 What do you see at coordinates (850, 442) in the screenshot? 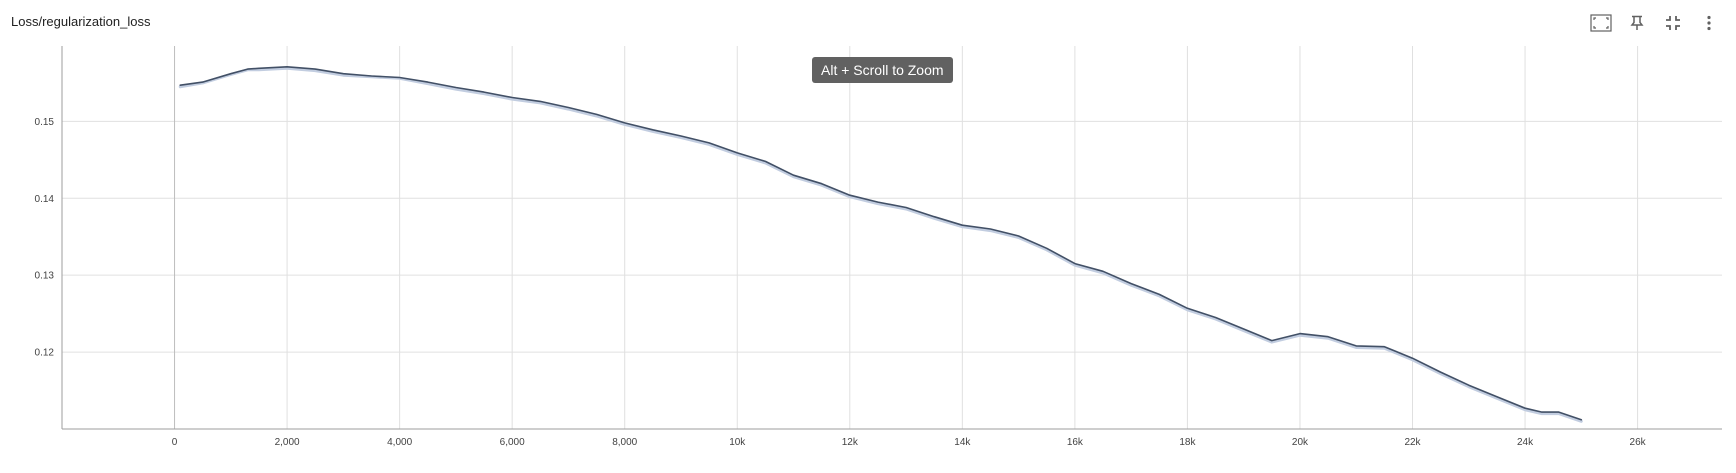
I see `x-tick-label: 12k` at bounding box center [850, 442].